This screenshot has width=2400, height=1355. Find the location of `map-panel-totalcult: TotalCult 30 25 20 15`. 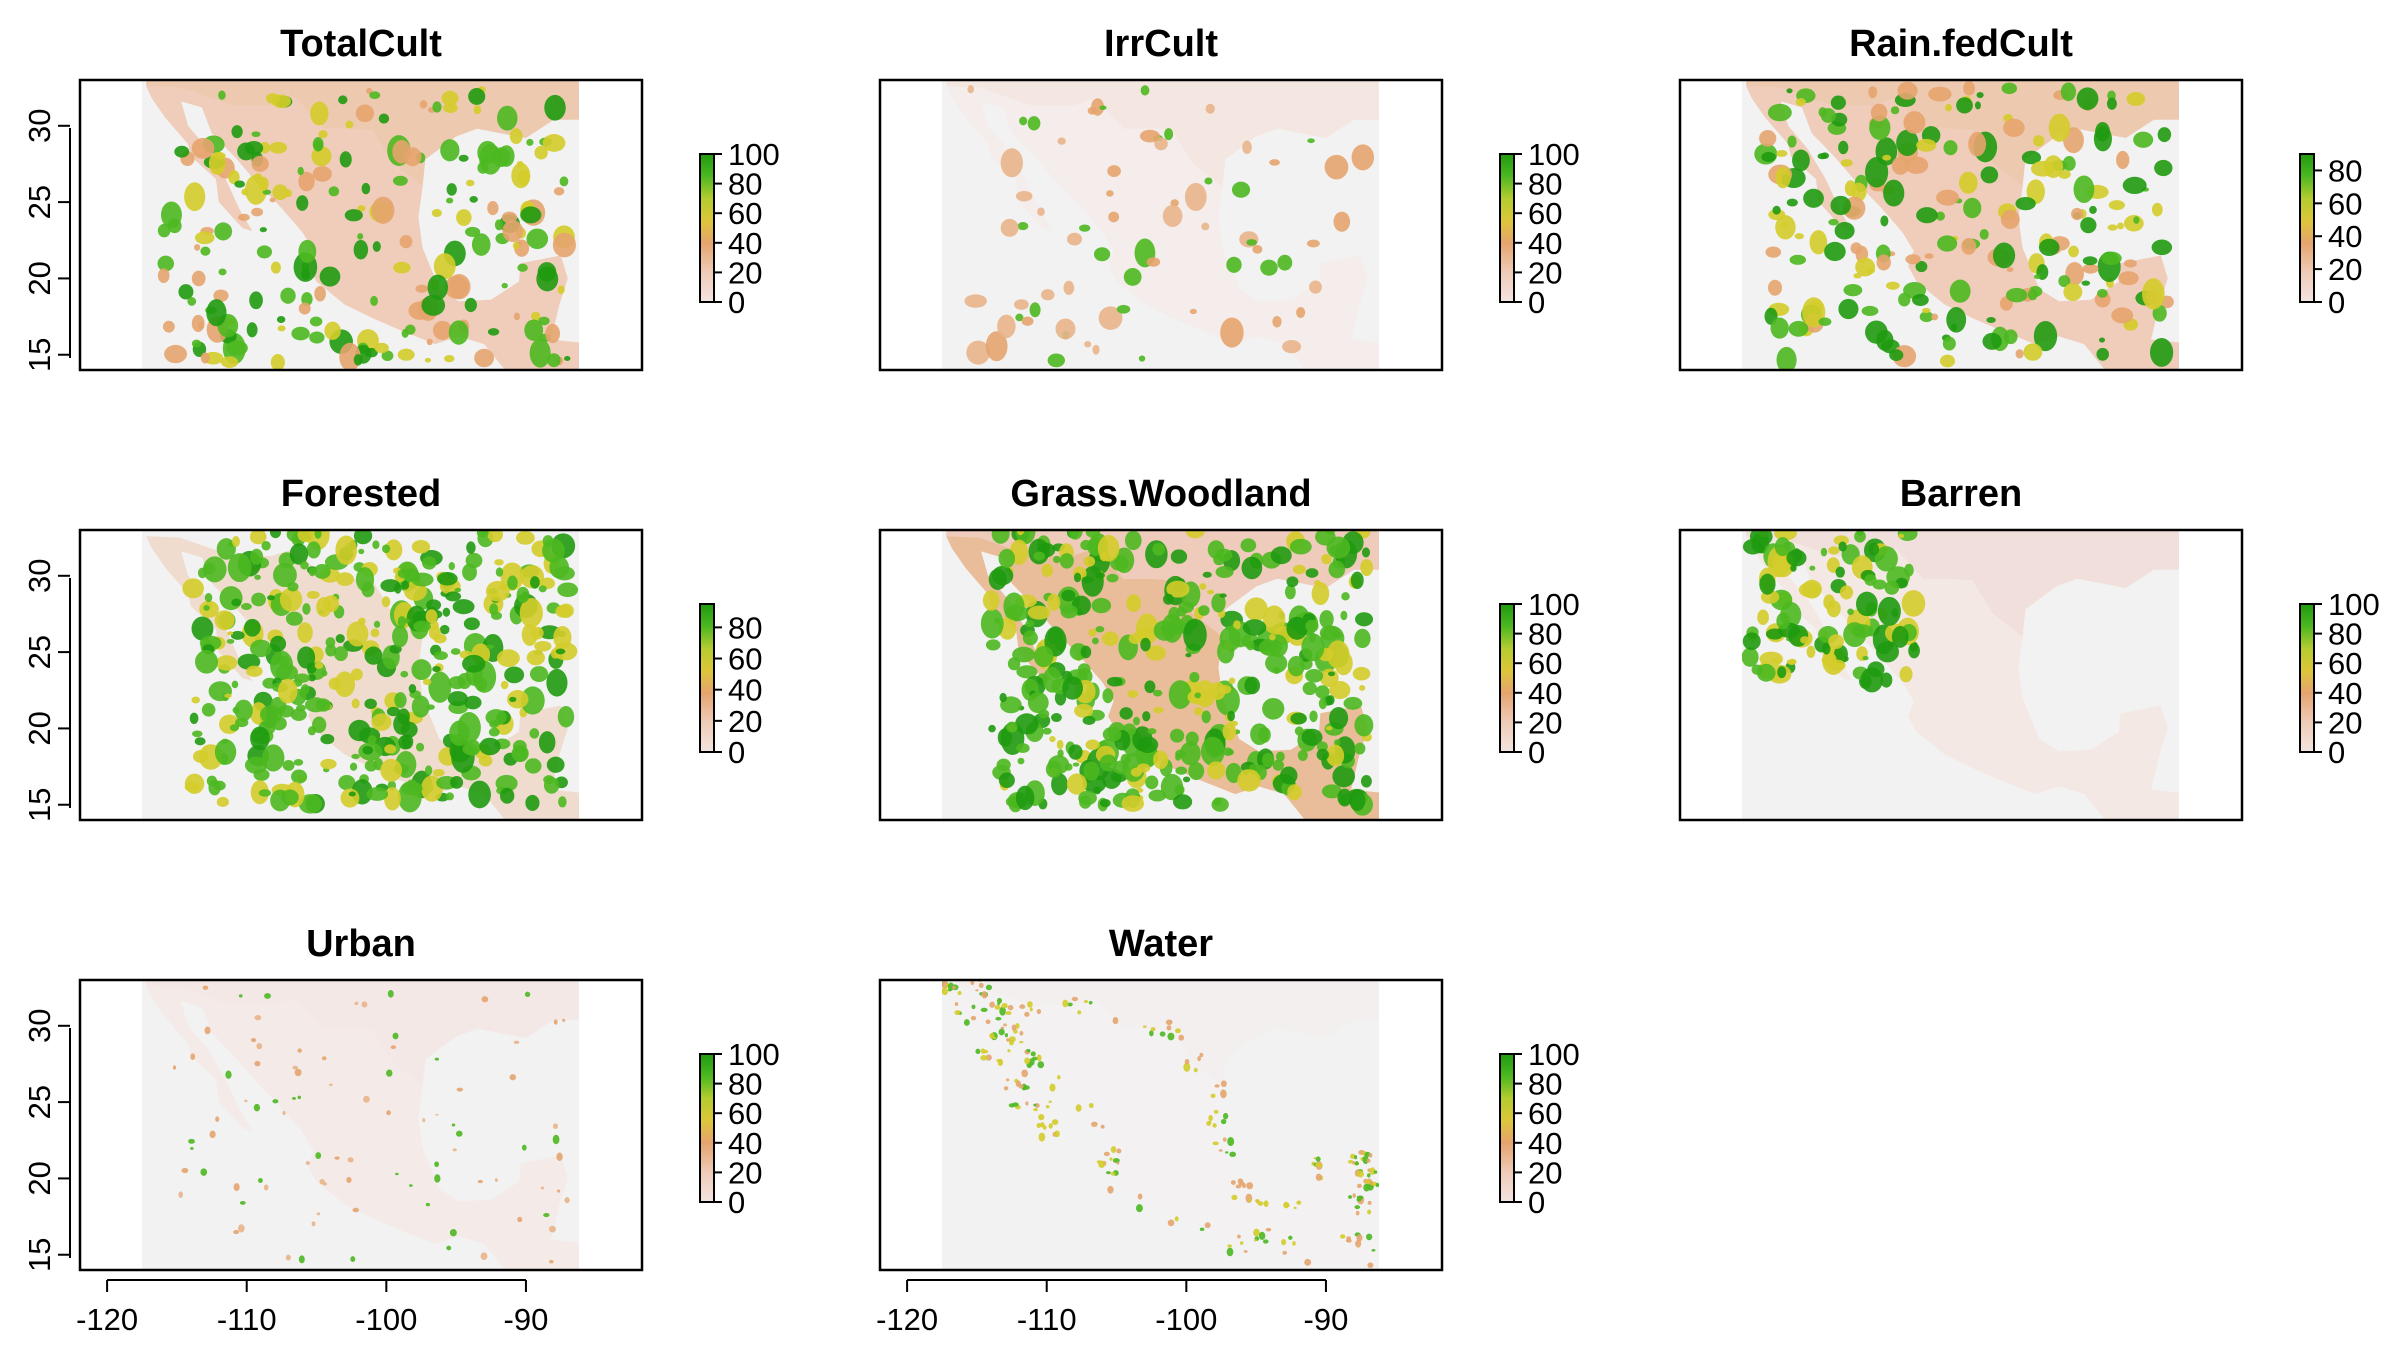

map-panel-totalcult: TotalCult 30 25 20 15 is located at coordinates (333, 197).